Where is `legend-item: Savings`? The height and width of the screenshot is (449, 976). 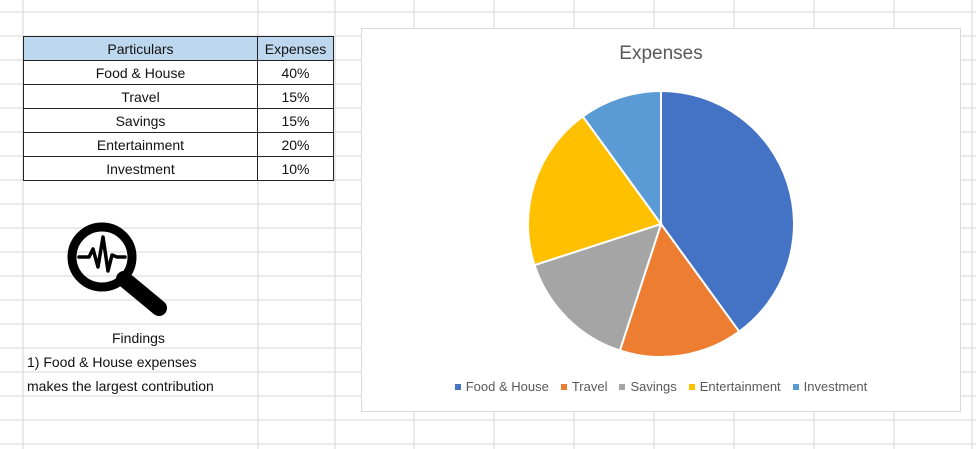 legend-item: Savings is located at coordinates (648, 386).